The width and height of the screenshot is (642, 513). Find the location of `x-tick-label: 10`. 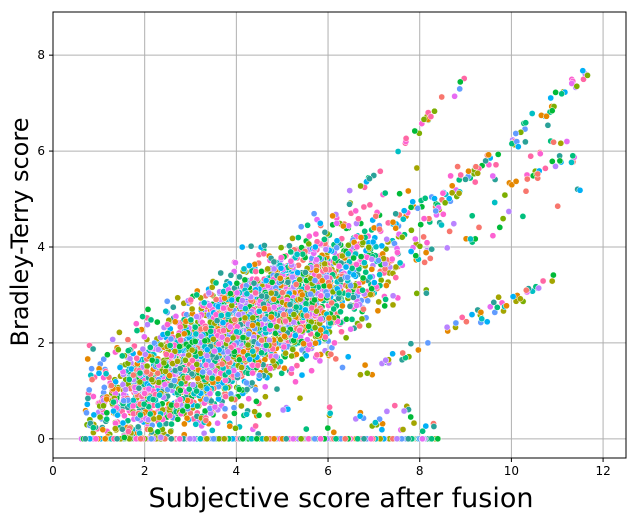

x-tick-label: 10 is located at coordinates (511, 471).